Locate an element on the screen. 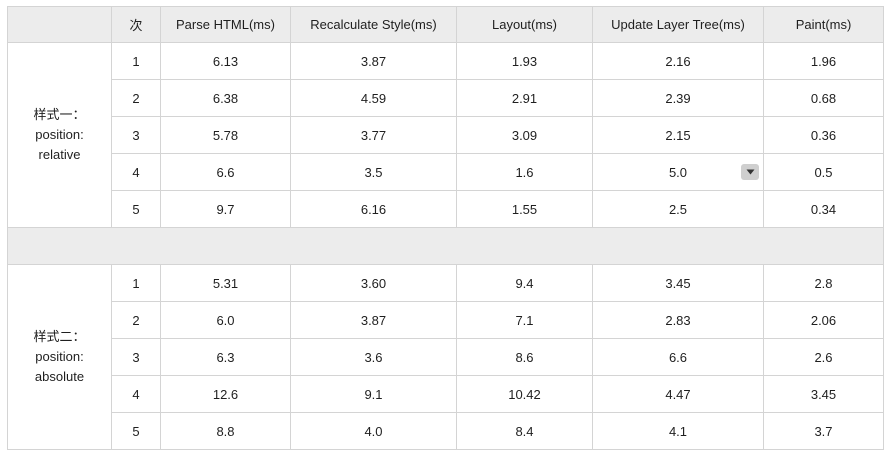 Image resolution: width=889 pixels, height=456 pixels. table-row: 3 6.3 3.6 8.6 6.6 2.6 is located at coordinates (446, 357).